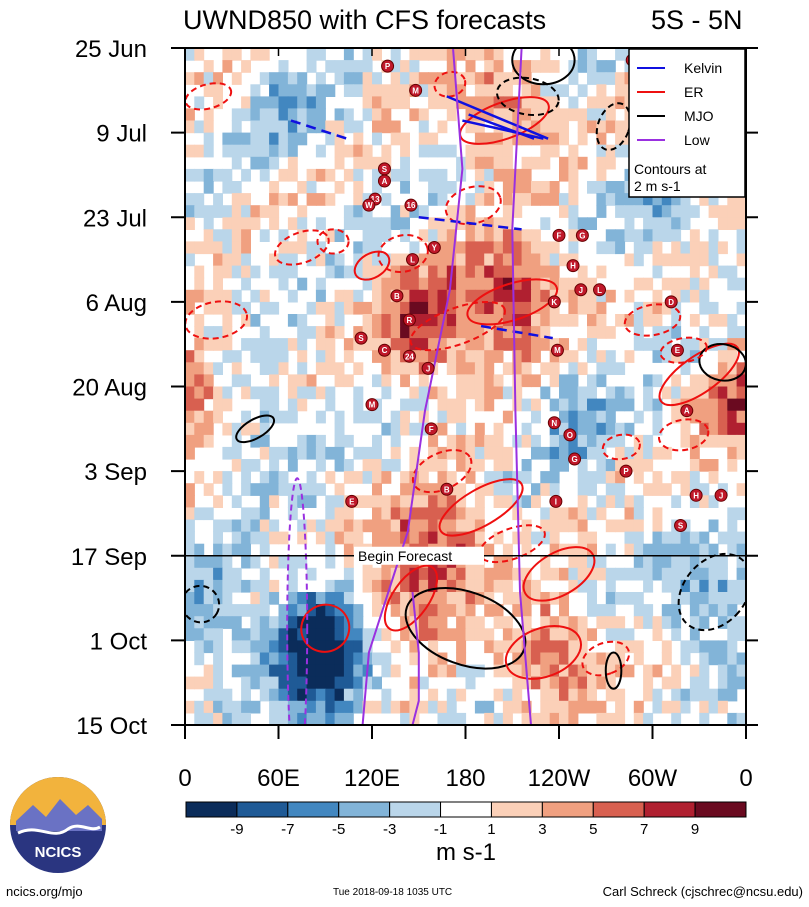 Image resolution: width=809 pixels, height=907 pixels. What do you see at coordinates (696, 495) in the screenshot?
I see `tc-label: H` at bounding box center [696, 495].